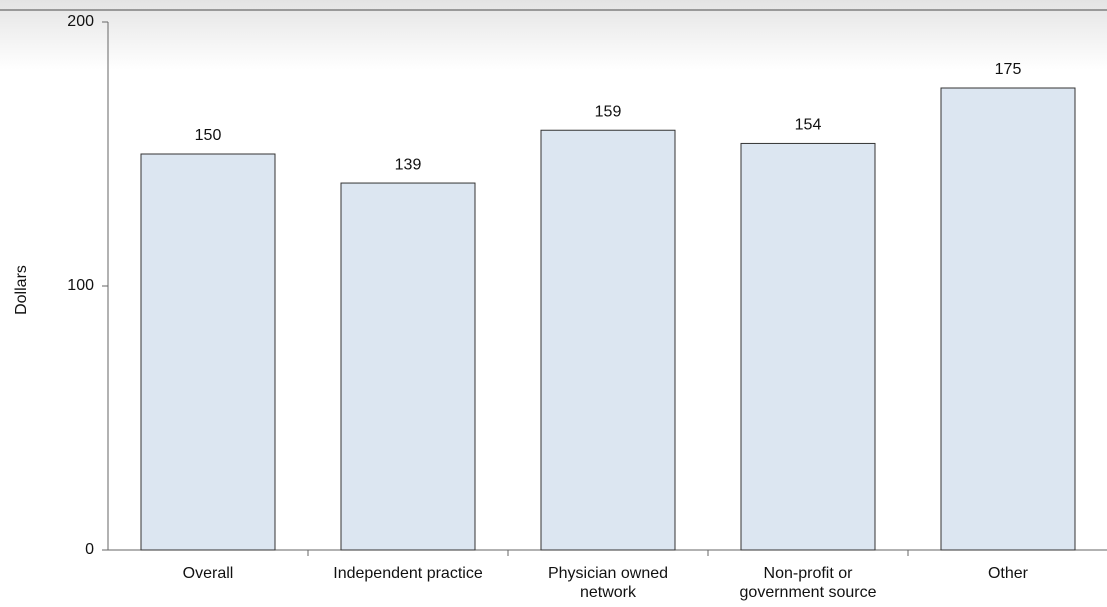 The image size is (1107, 607). I want to click on x-tick-label: Other, so click(1007, 573).